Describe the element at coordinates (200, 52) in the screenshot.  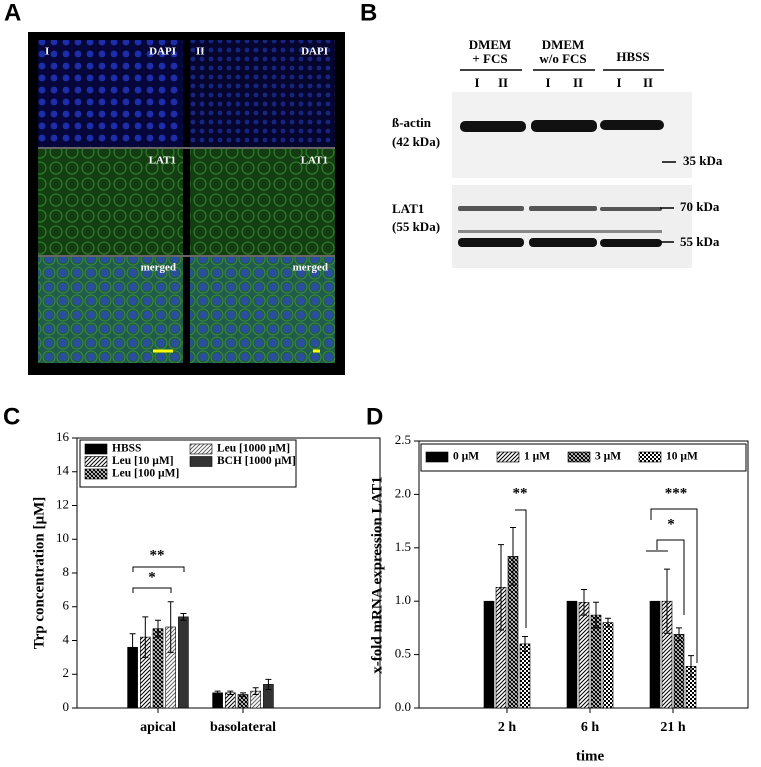
I see `column-label: II` at that location.